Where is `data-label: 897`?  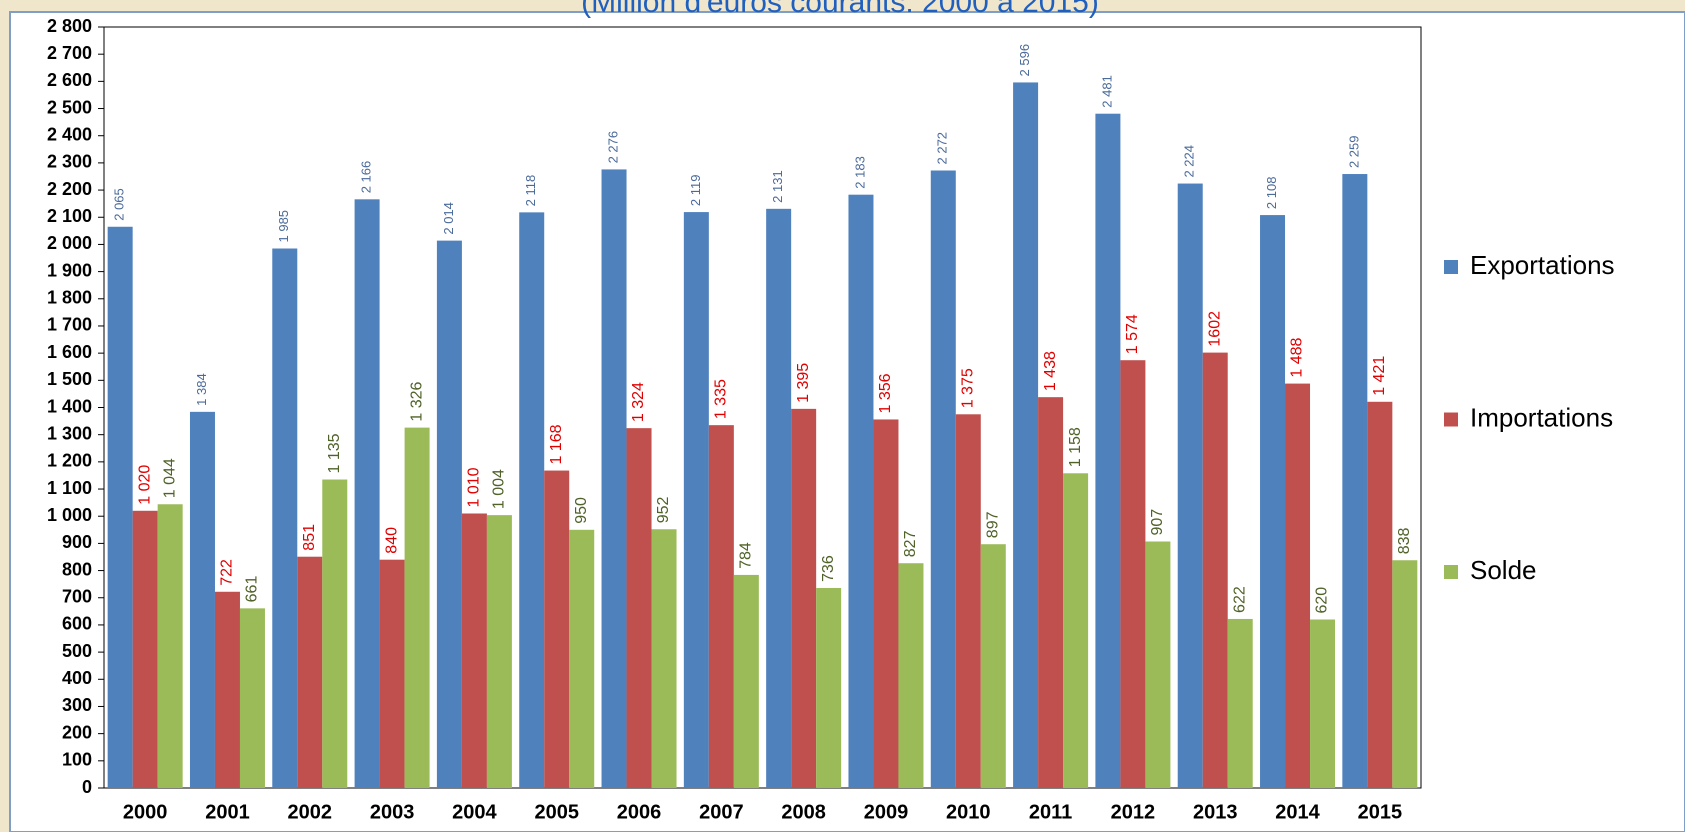
data-label: 897 is located at coordinates (993, 524).